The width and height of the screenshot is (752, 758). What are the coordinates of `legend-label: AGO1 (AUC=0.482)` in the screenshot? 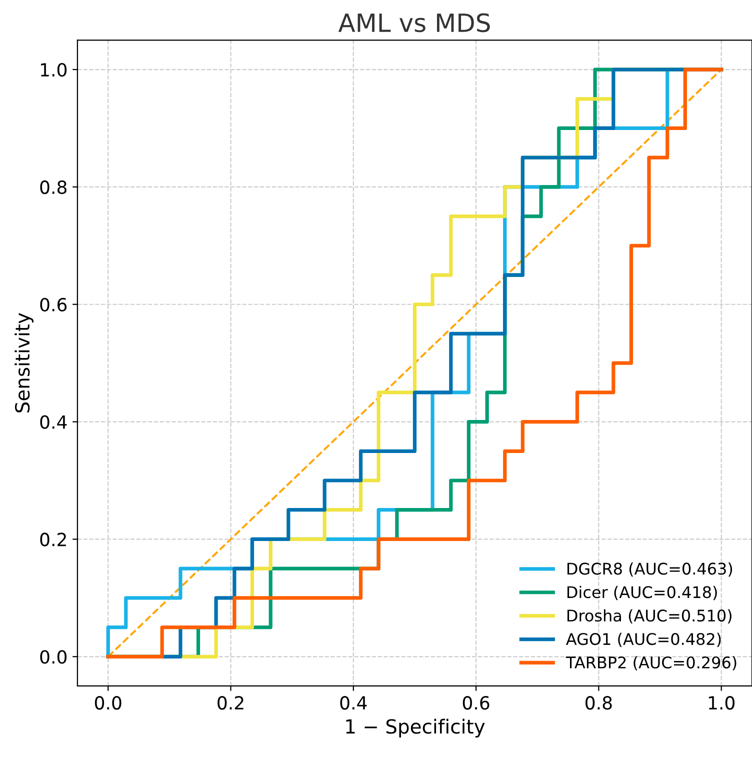 It's located at (643, 639).